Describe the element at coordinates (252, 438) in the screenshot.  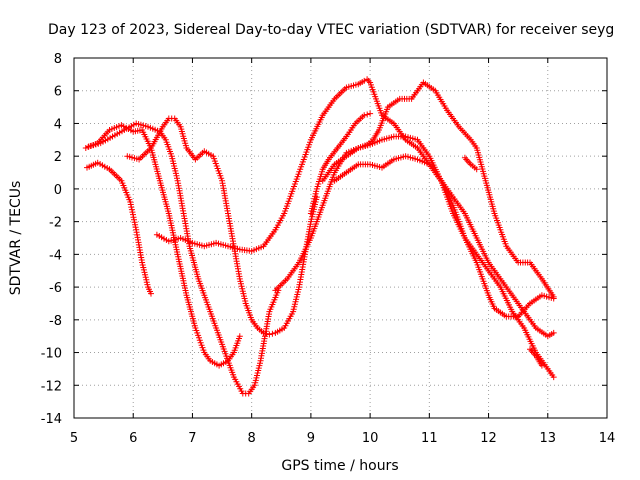
I see `x-tick-label: 8` at that location.